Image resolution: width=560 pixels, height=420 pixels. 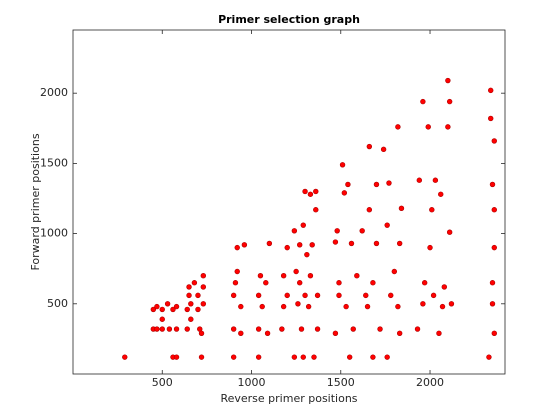 What do you see at coordinates (341, 382) in the screenshot?
I see `x-tick-label: 1500` at bounding box center [341, 382].